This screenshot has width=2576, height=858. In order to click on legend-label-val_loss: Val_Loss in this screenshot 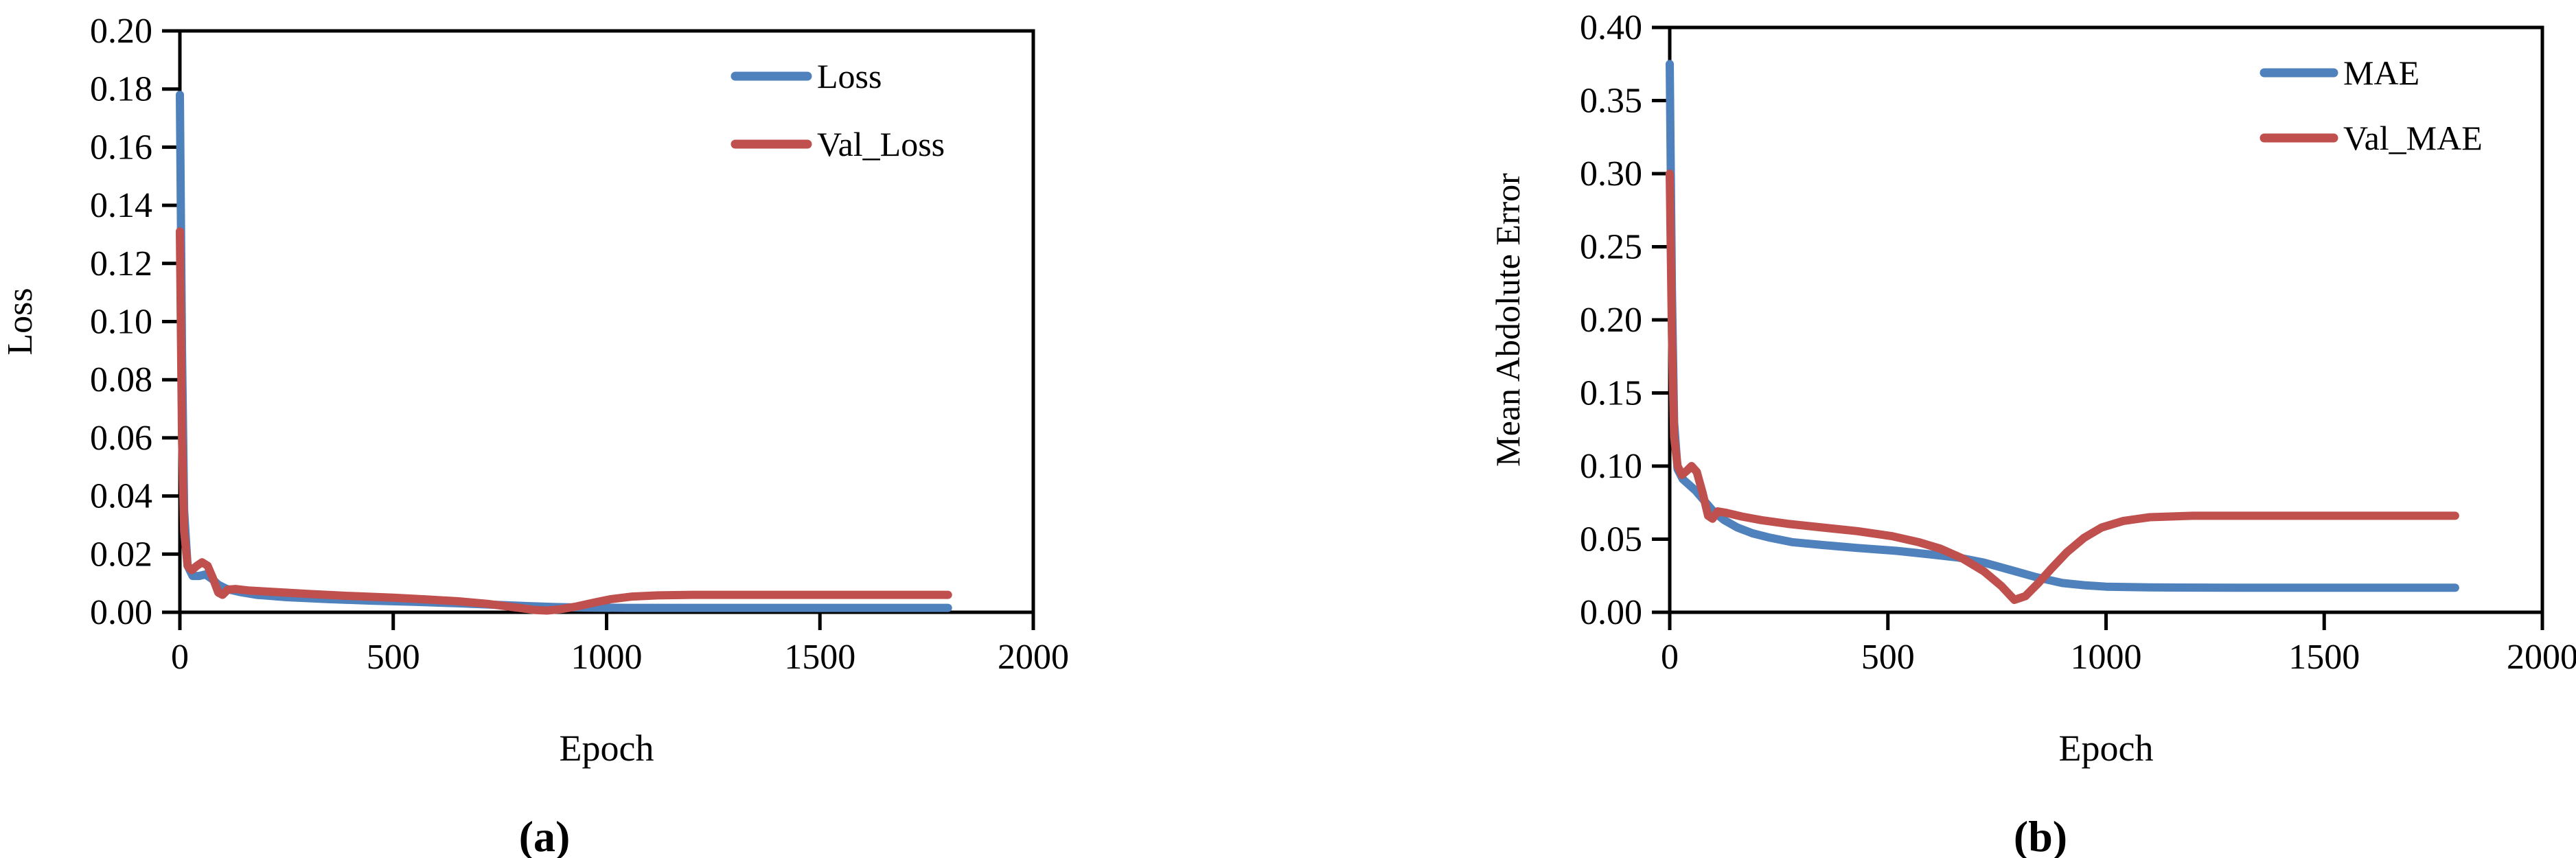, I will do `click(881, 144)`.